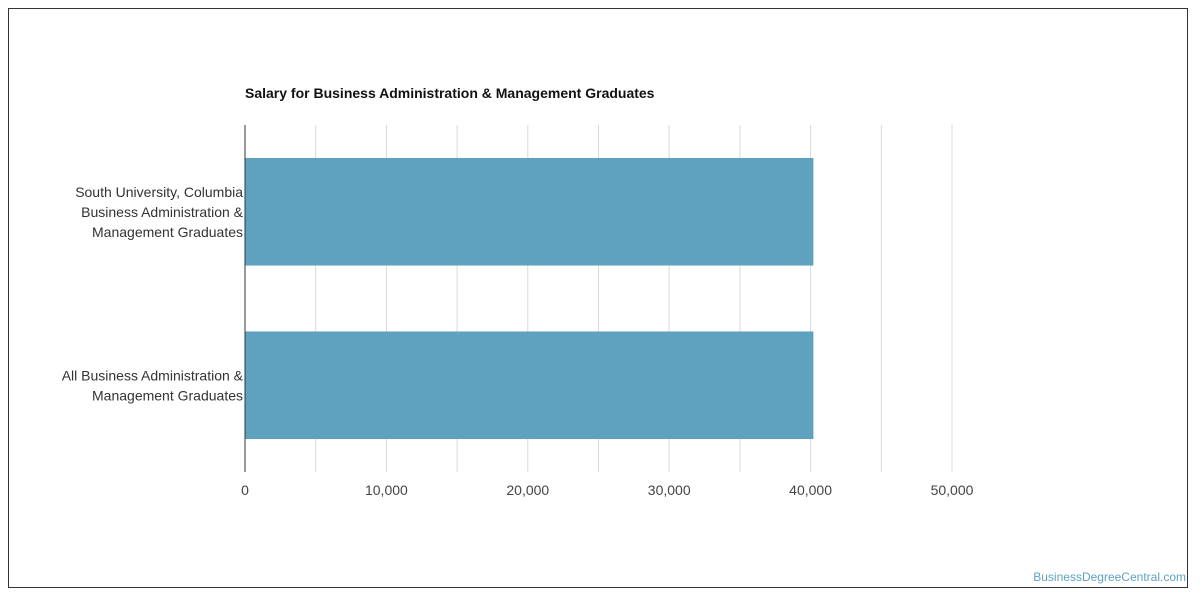 The height and width of the screenshot is (600, 1200). Describe the element at coordinates (162, 212) in the screenshot. I see `category-label-line: Business Administration &` at that location.